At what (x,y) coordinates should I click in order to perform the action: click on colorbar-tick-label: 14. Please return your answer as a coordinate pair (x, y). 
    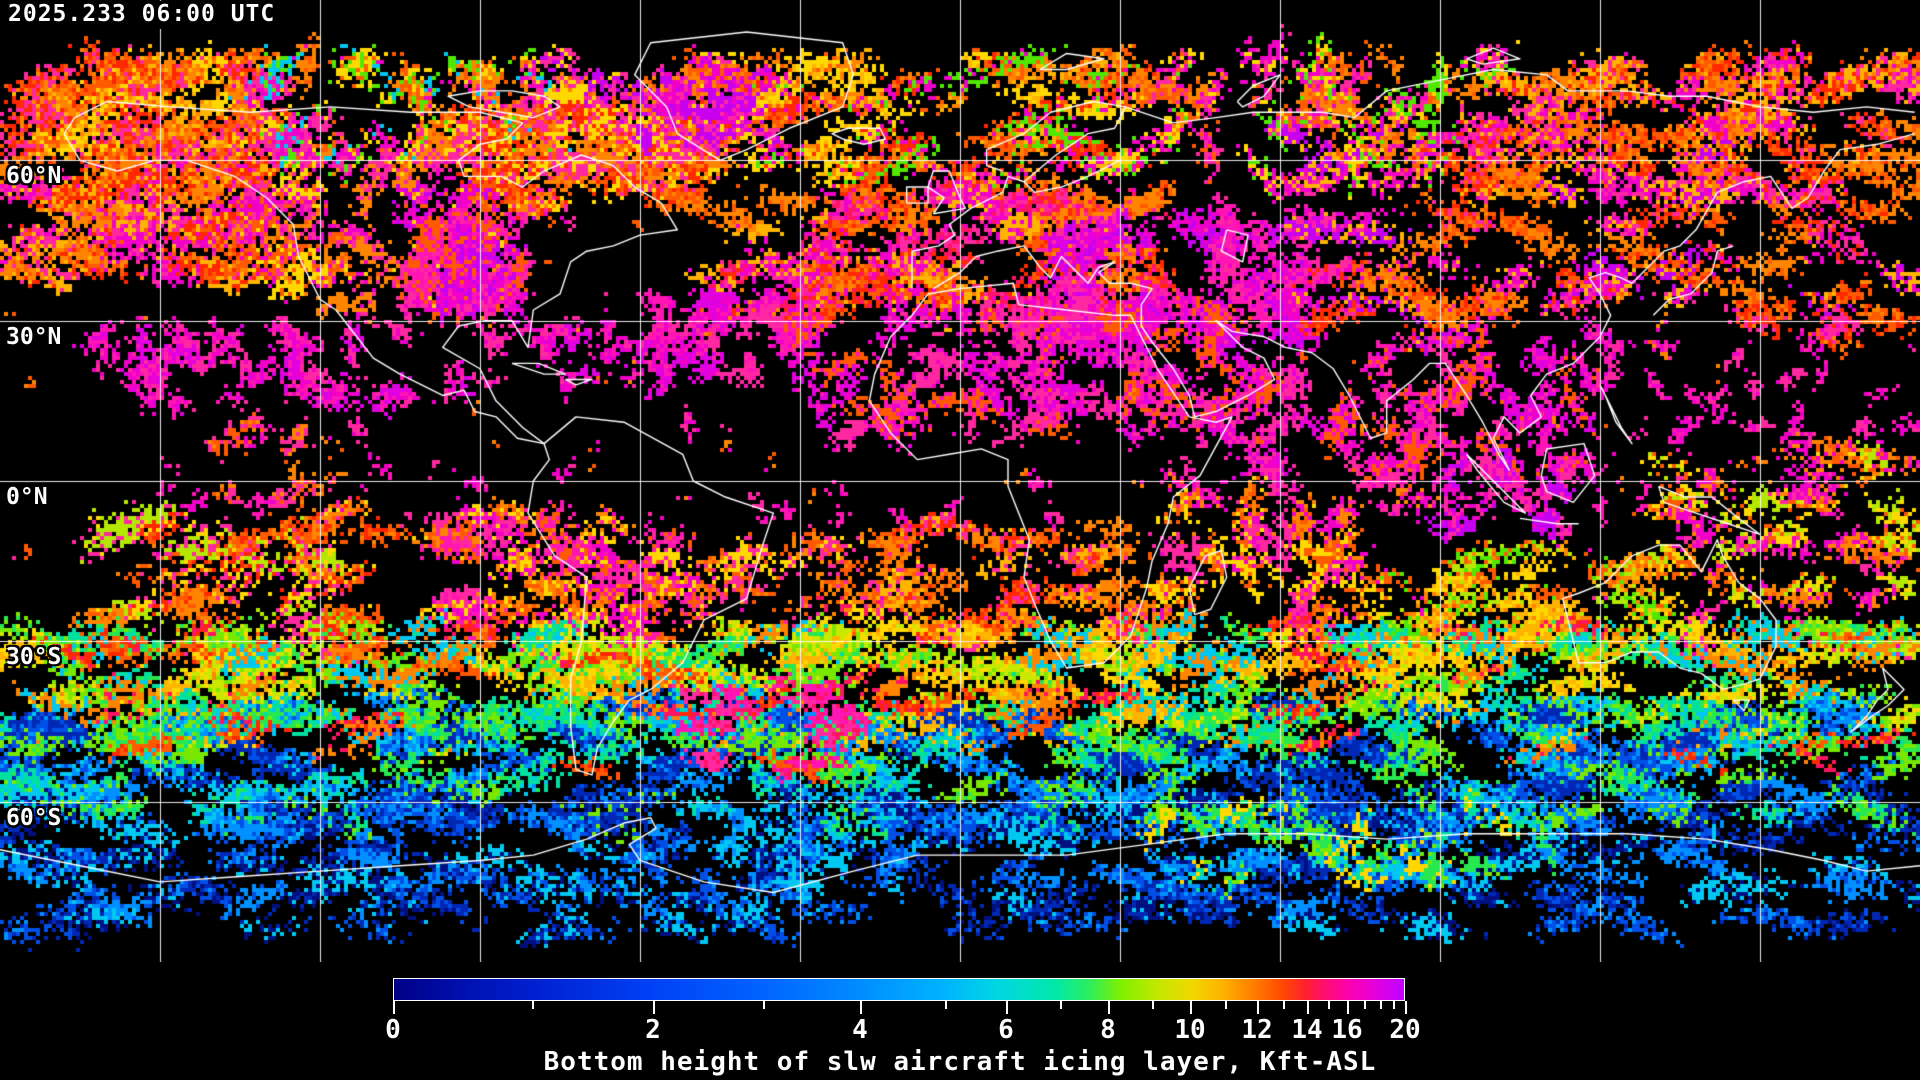
    Looking at the image, I should click on (1307, 1030).